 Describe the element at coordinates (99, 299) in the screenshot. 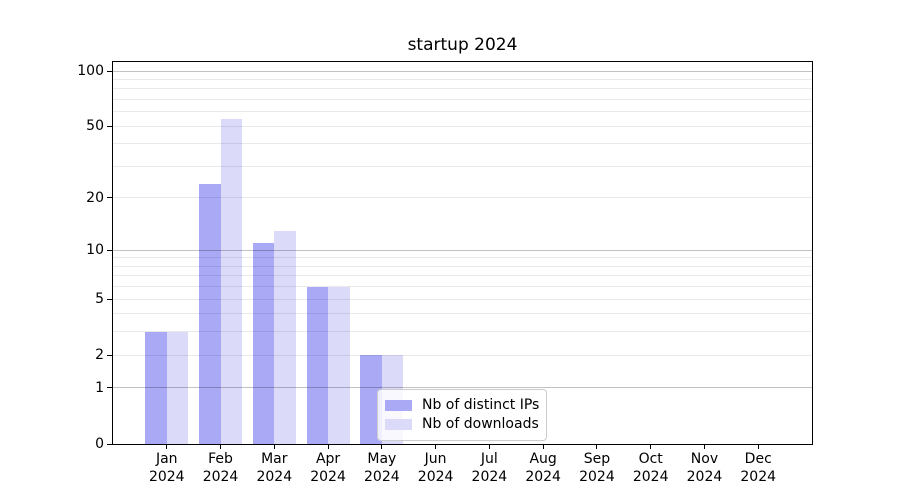

I see `y-tick-label: 5` at that location.